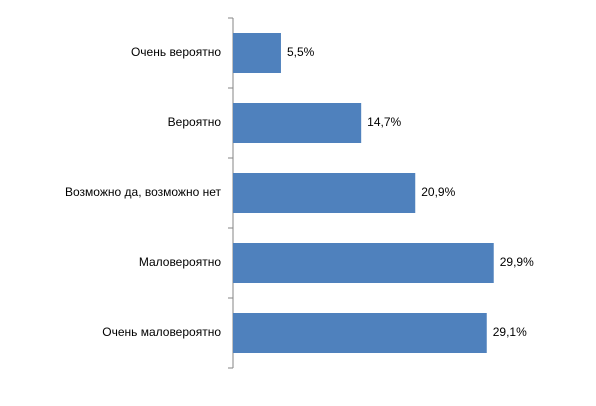  What do you see at coordinates (143, 192) in the screenshot?
I see `category-label: Возможно да, возможно нет` at bounding box center [143, 192].